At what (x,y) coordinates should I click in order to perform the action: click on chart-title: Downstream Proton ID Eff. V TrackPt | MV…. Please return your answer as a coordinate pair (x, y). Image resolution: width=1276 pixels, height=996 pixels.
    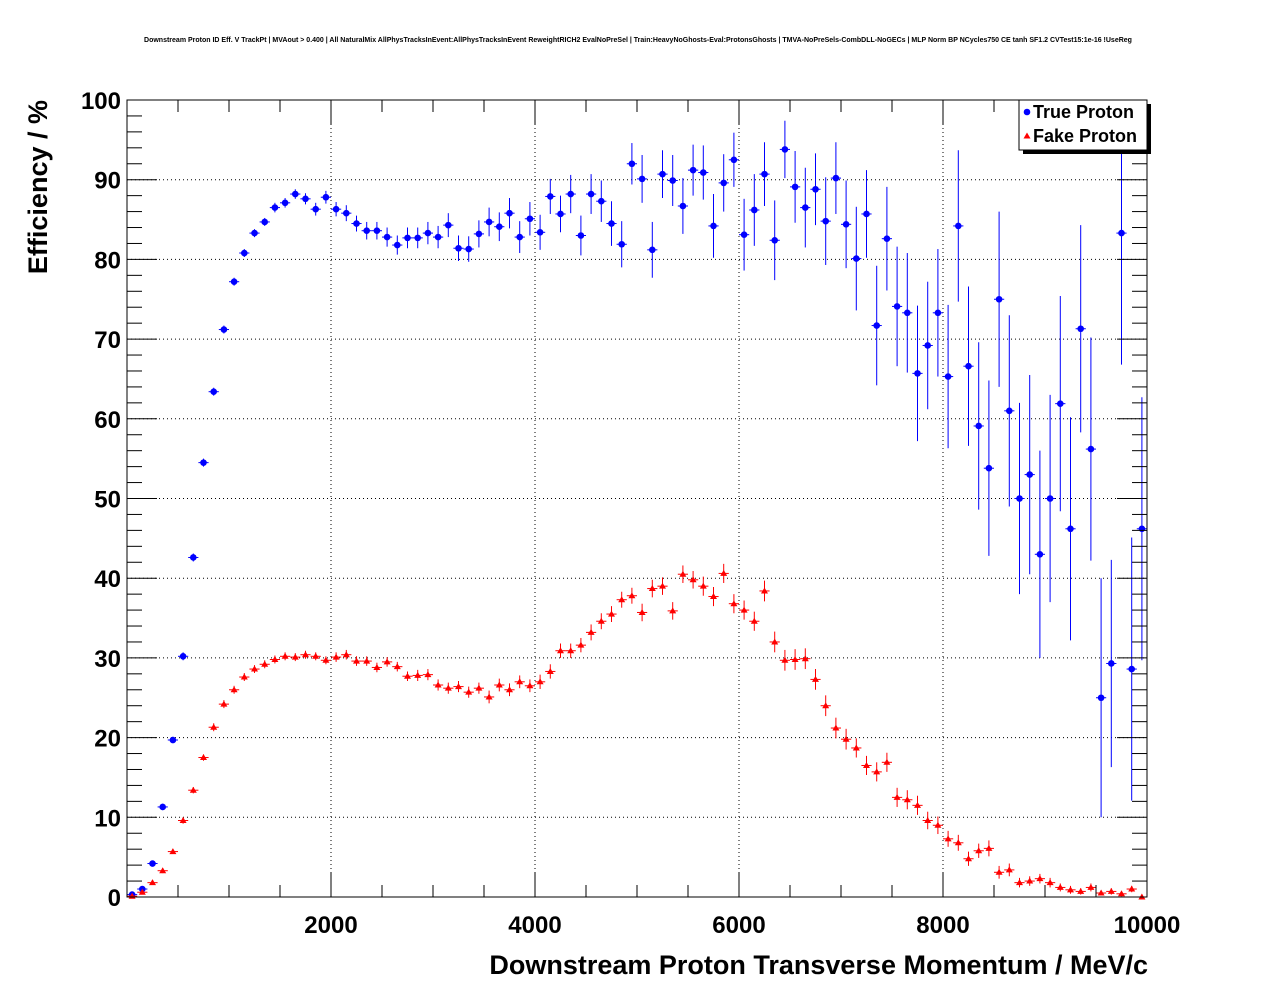
    Looking at the image, I should click on (638, 40).